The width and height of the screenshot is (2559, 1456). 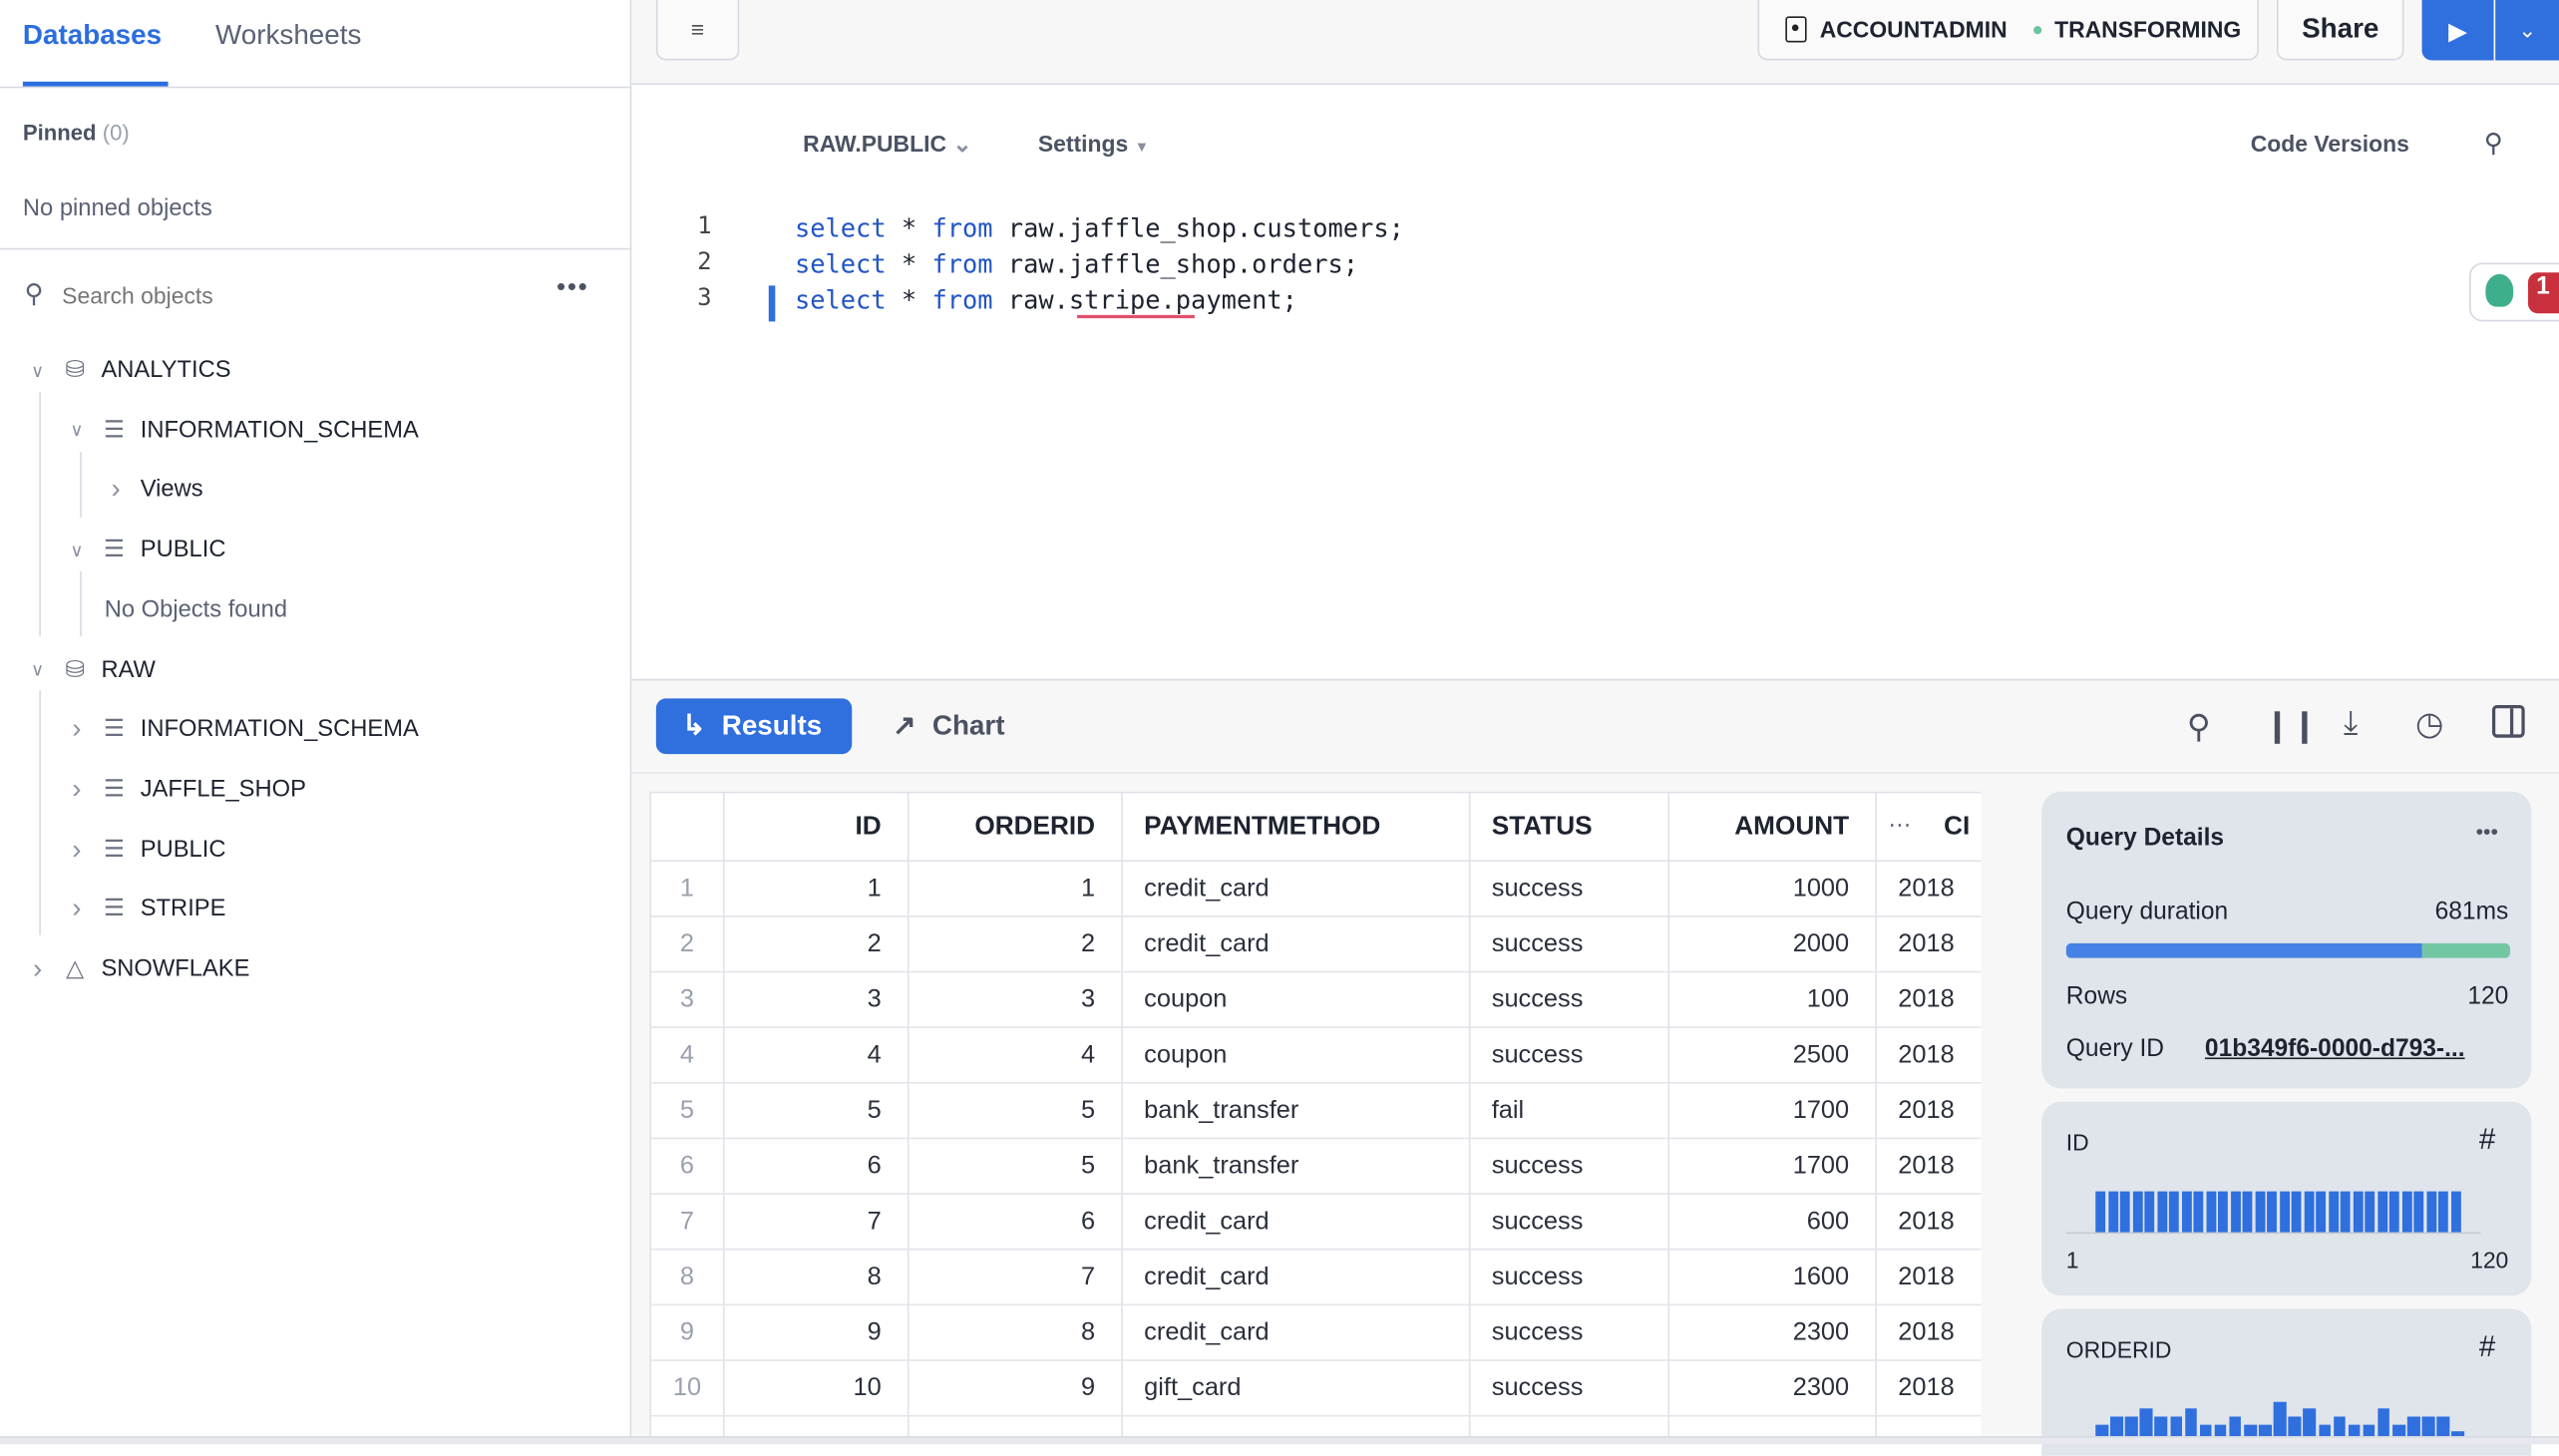 What do you see at coordinates (1828, 1222) in the screenshot?
I see `table-cell: 600` at bounding box center [1828, 1222].